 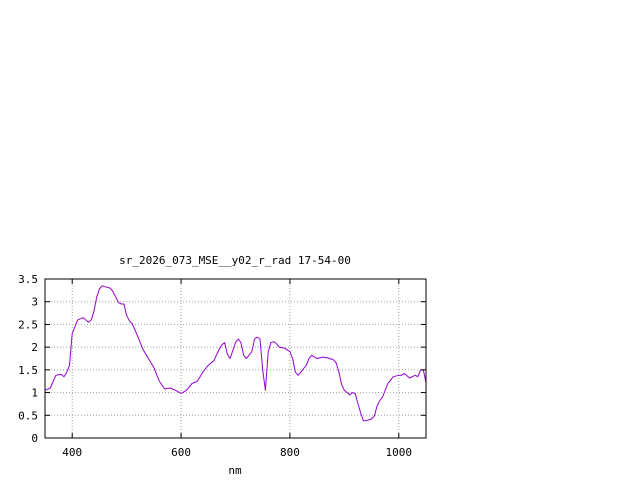 I want to click on y-tick-label: 3, so click(x=34, y=302).